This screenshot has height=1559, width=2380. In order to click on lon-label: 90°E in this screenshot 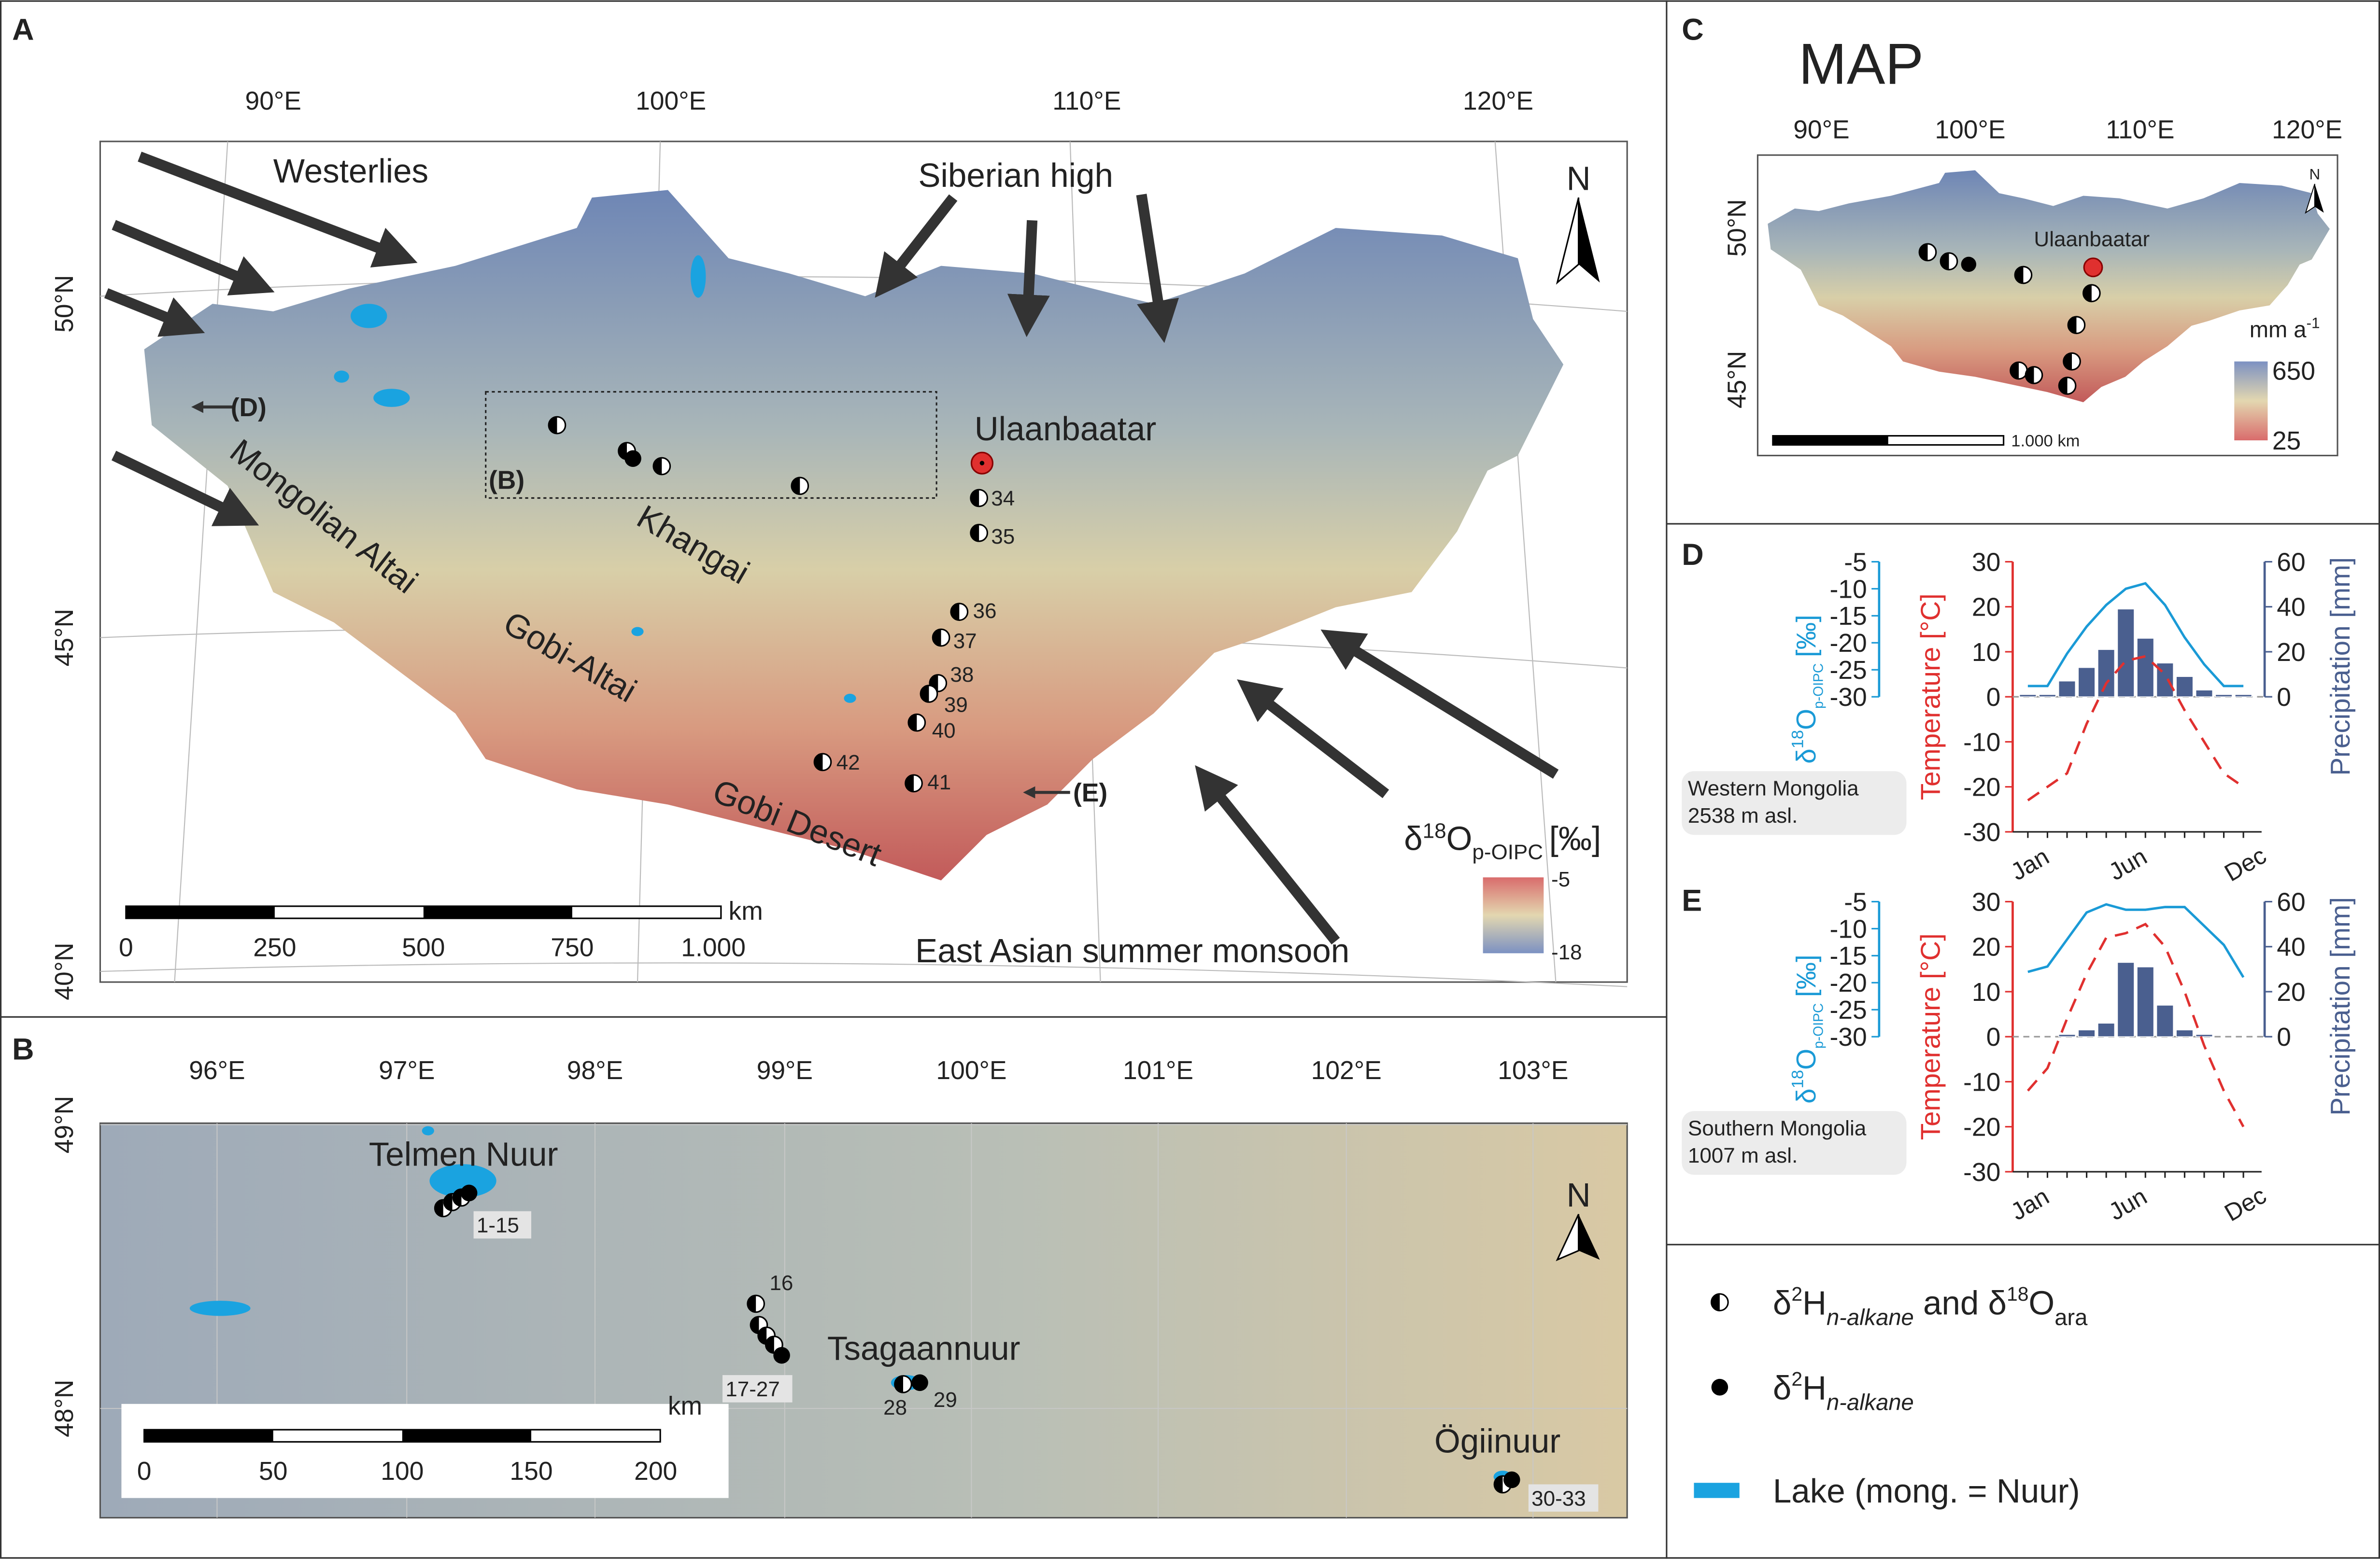, I will do `click(273, 101)`.